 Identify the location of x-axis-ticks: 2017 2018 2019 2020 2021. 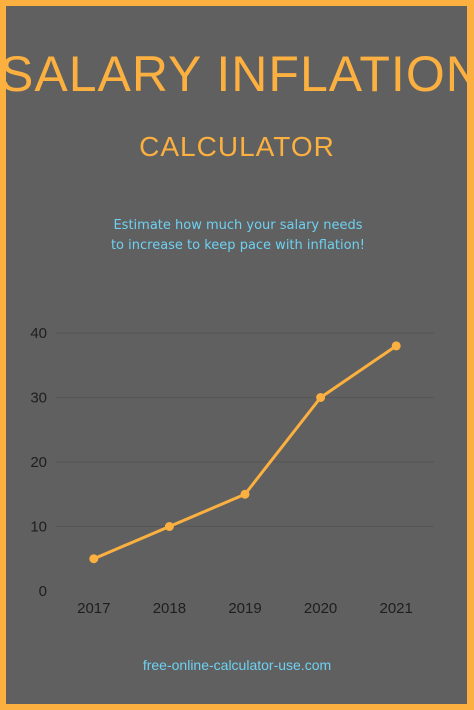
(245, 608).